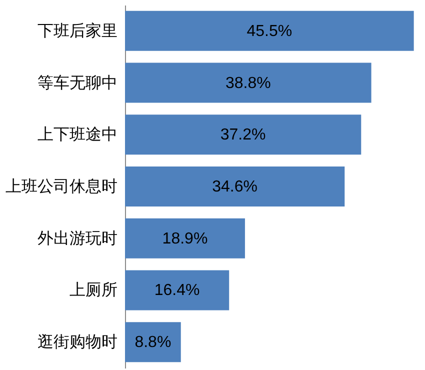 This screenshot has width=425, height=370. I want to click on data-label: 18.9%, so click(185, 239).